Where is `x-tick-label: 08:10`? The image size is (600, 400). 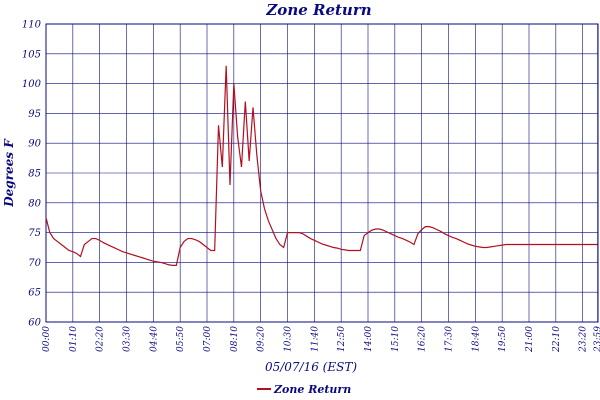
x-tick-label: 08:10 is located at coordinates (235, 339).